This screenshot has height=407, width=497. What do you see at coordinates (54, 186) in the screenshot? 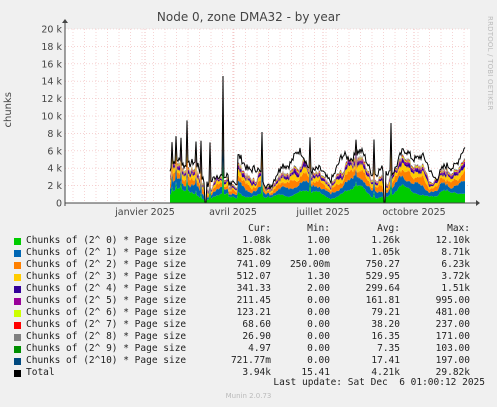
I see `y-tick-label: 2 k` at bounding box center [54, 186].